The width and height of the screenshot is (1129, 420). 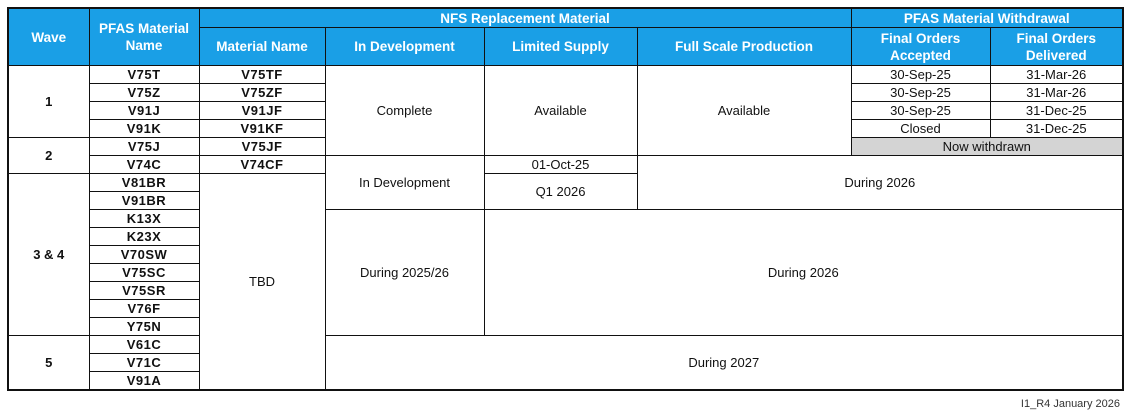 I want to click on in-development-cell: In Development, so click(x=404, y=182).